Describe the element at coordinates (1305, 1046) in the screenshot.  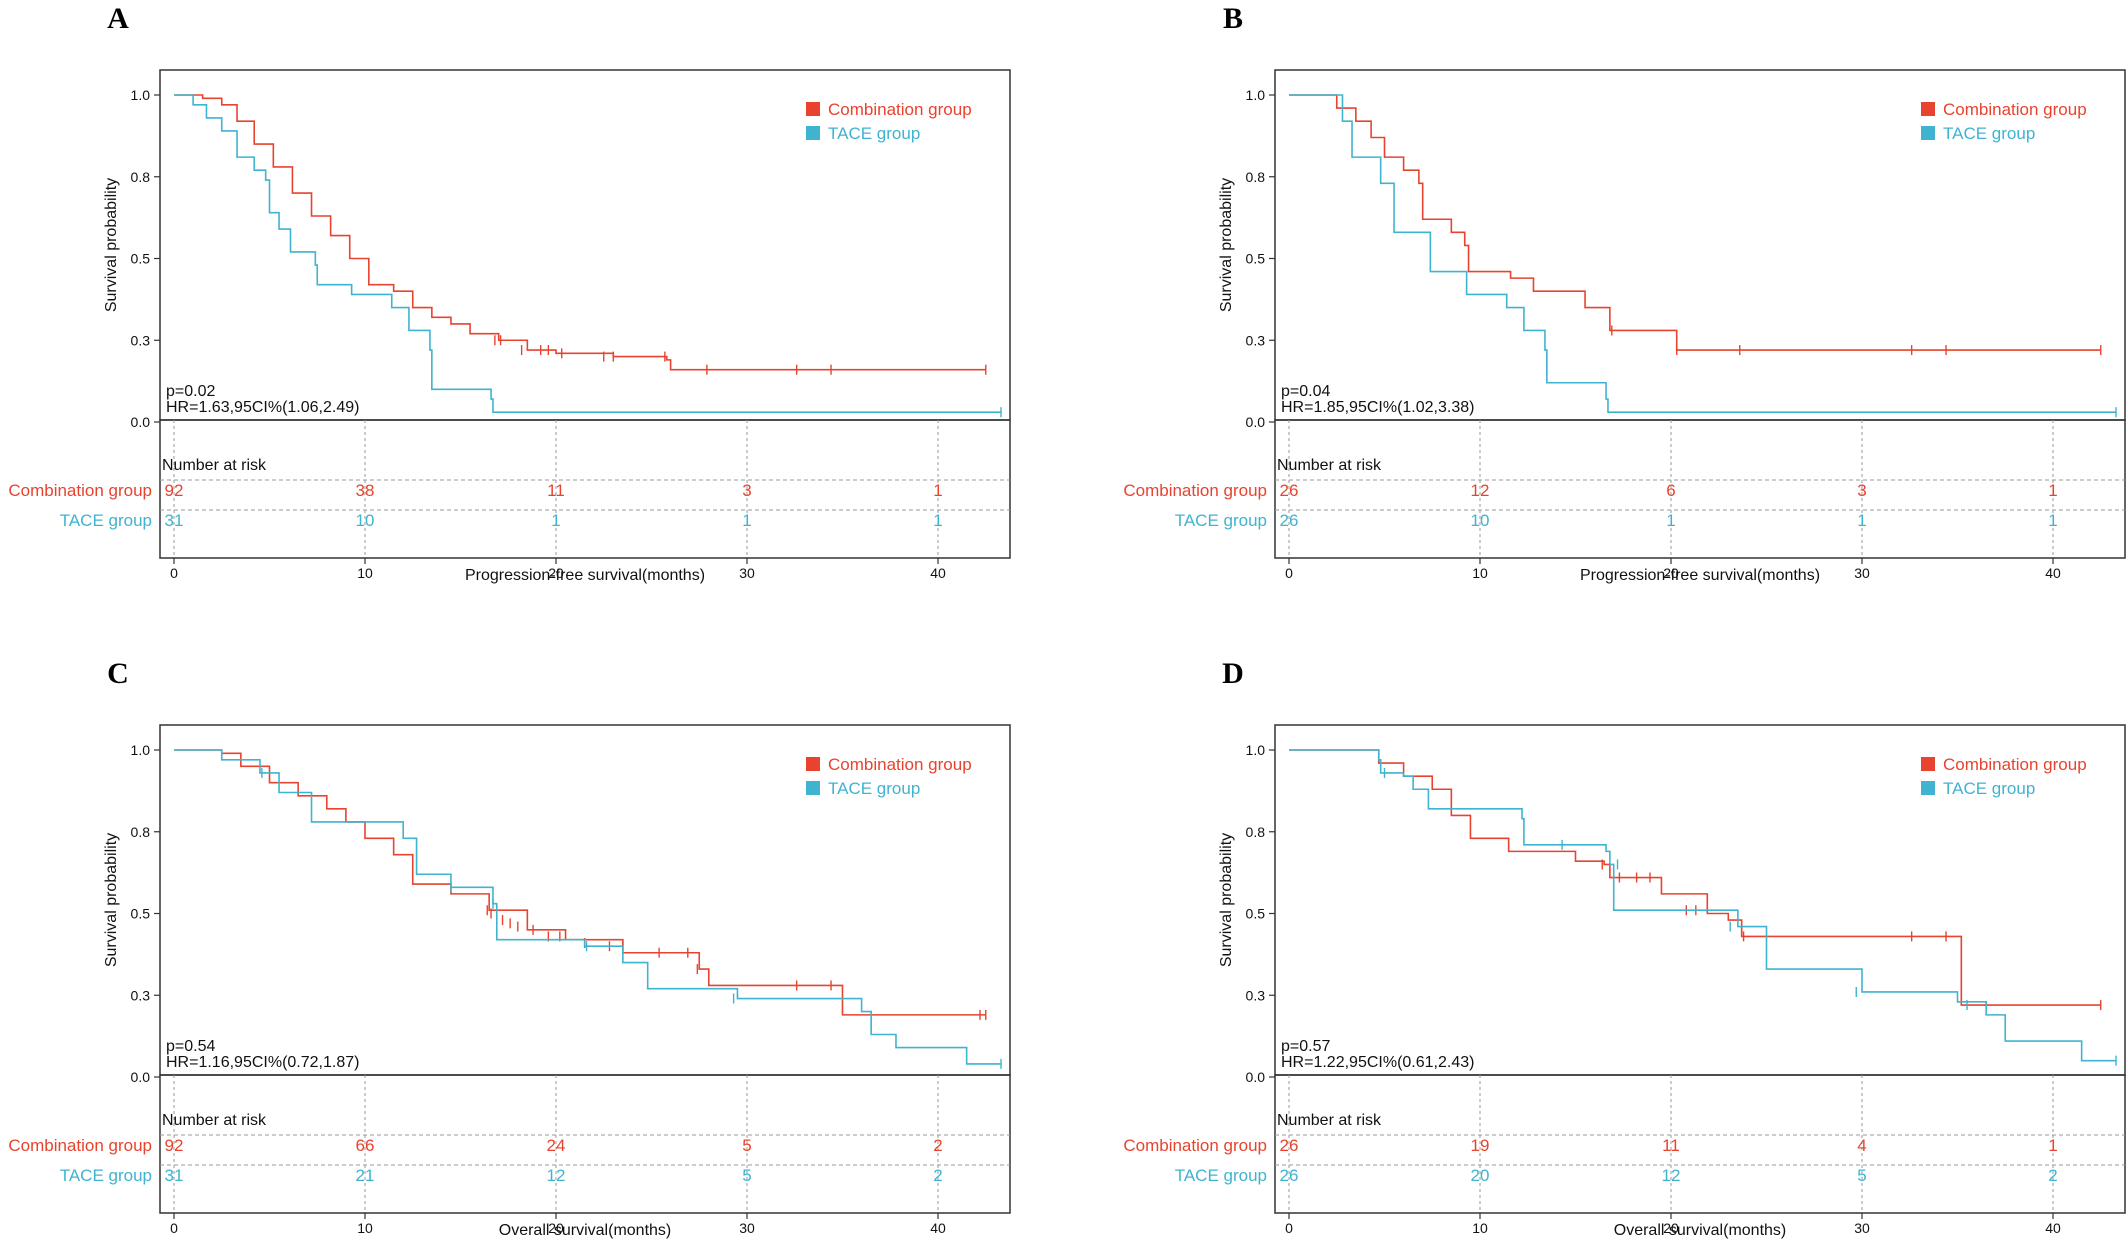
I see `p-value: p=0.57` at that location.